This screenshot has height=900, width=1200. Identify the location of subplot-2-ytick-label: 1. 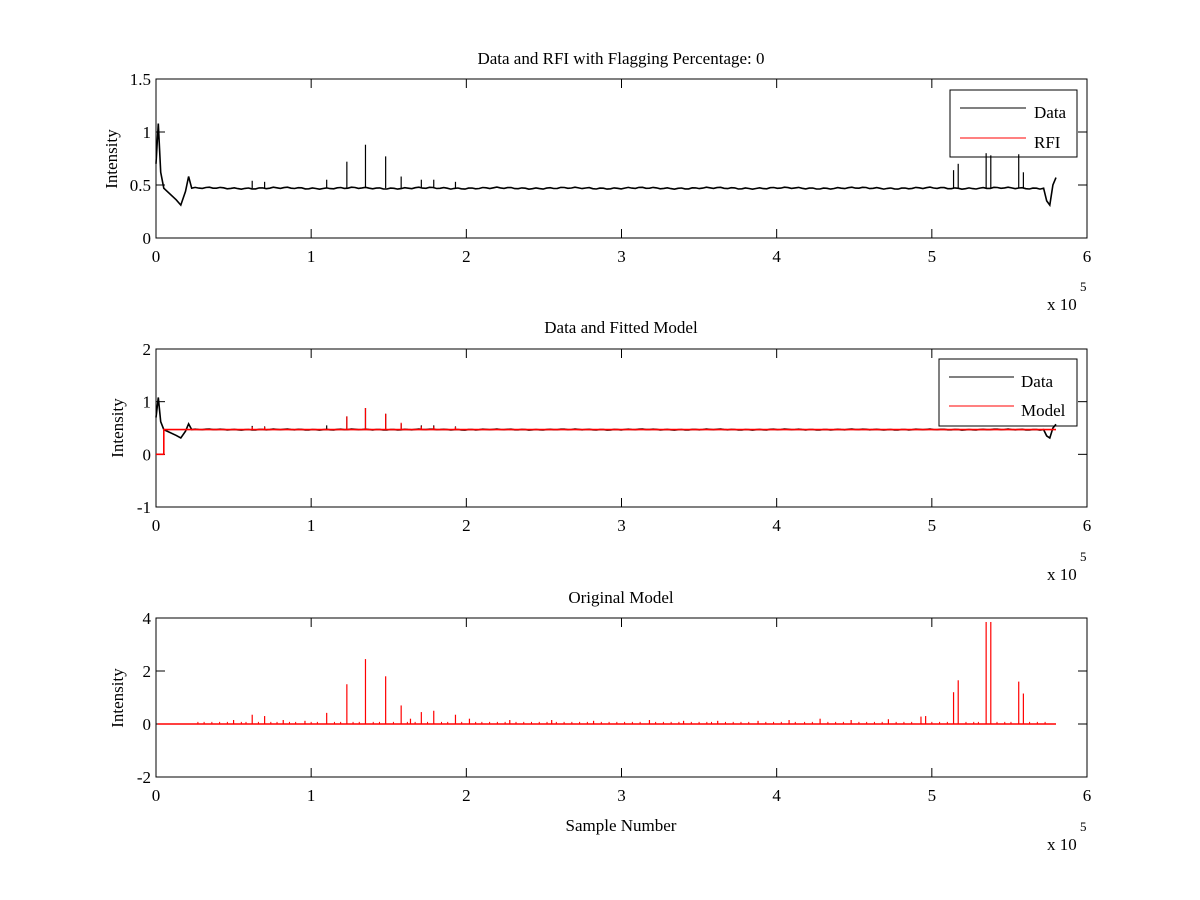
(147, 402).